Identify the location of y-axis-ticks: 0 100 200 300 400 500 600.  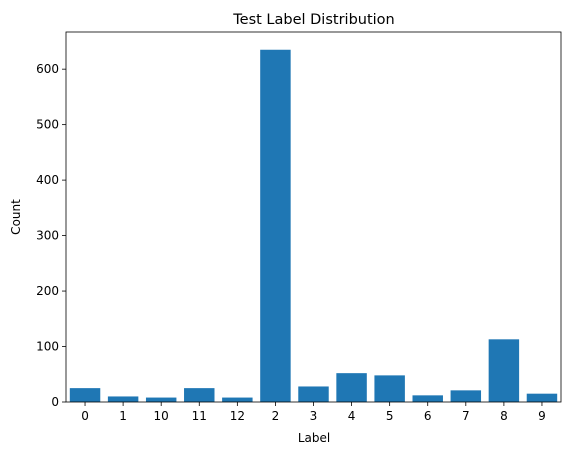
(51, 235).